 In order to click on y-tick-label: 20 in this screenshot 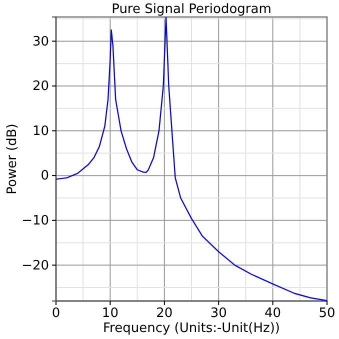, I will do `click(40, 86)`.